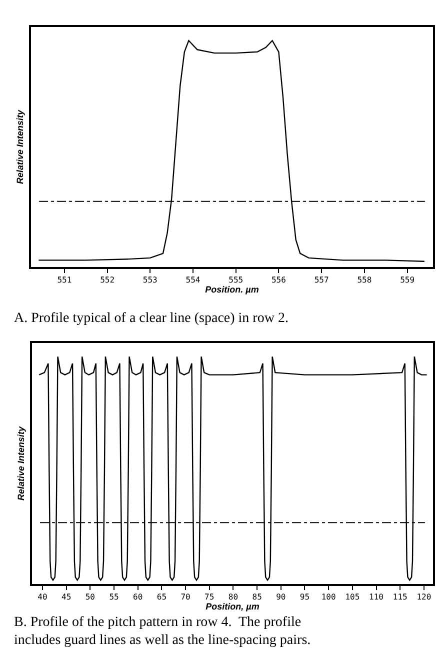 Image resolution: width=441 pixels, height=659 pixels. What do you see at coordinates (257, 597) in the screenshot?
I see `x-tick-label: 85` at bounding box center [257, 597].